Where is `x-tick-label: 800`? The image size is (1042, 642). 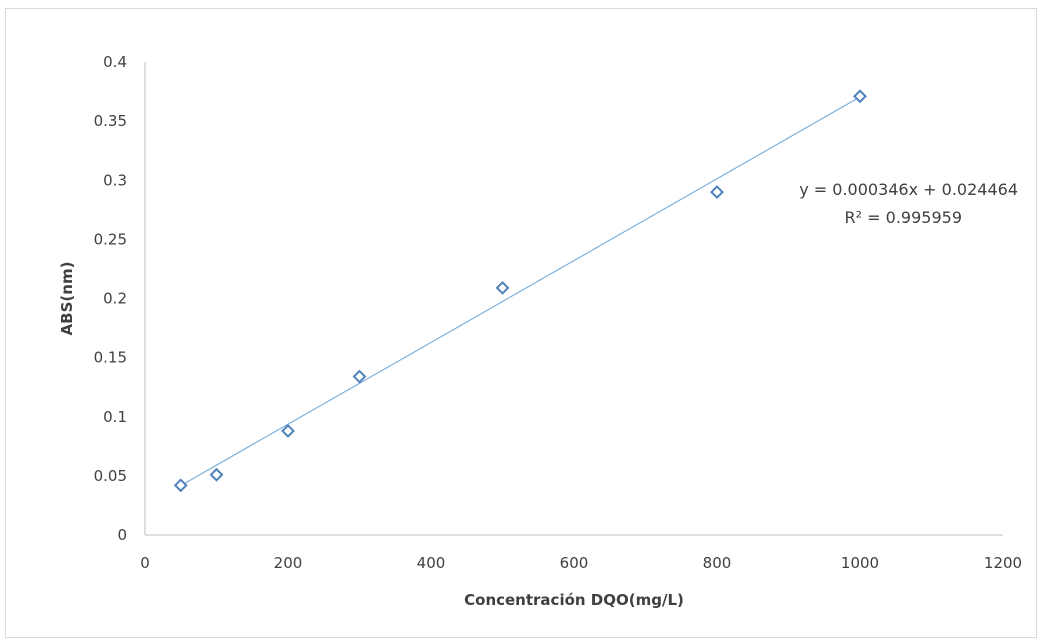
x-tick-label: 800 is located at coordinates (717, 563).